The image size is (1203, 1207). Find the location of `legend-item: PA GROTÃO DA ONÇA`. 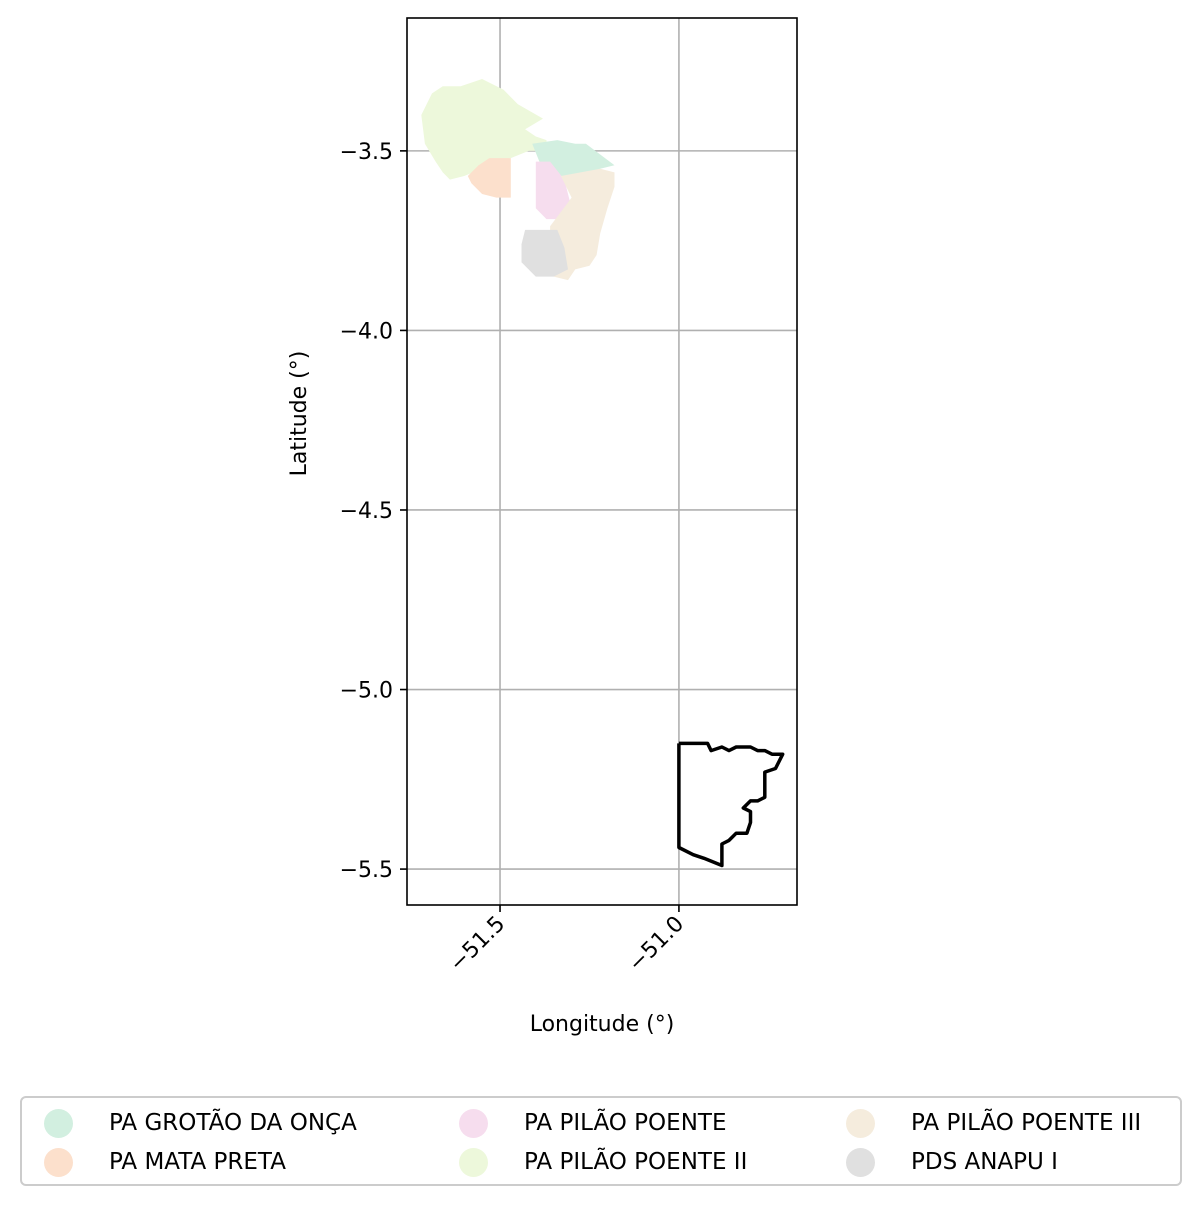

legend-item: PA GROTÃO DA ONÇA is located at coordinates (200, 1123).